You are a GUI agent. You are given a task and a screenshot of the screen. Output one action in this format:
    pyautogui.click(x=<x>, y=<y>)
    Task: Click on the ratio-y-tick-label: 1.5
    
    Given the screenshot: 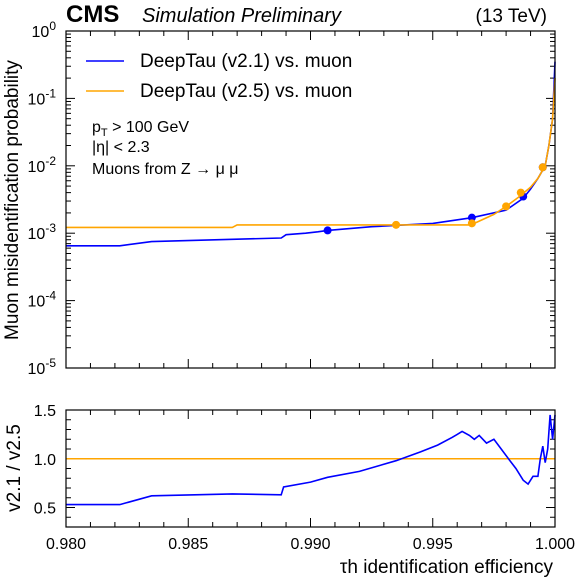 What is the action you would take?
    pyautogui.click(x=45, y=411)
    